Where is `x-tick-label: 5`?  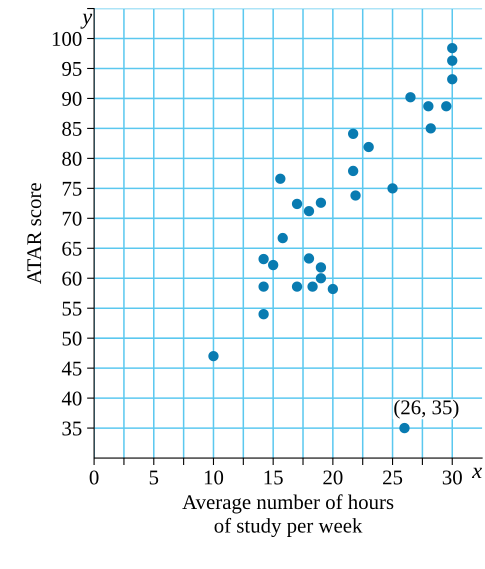 x-tick-label: 5 is located at coordinates (154, 477).